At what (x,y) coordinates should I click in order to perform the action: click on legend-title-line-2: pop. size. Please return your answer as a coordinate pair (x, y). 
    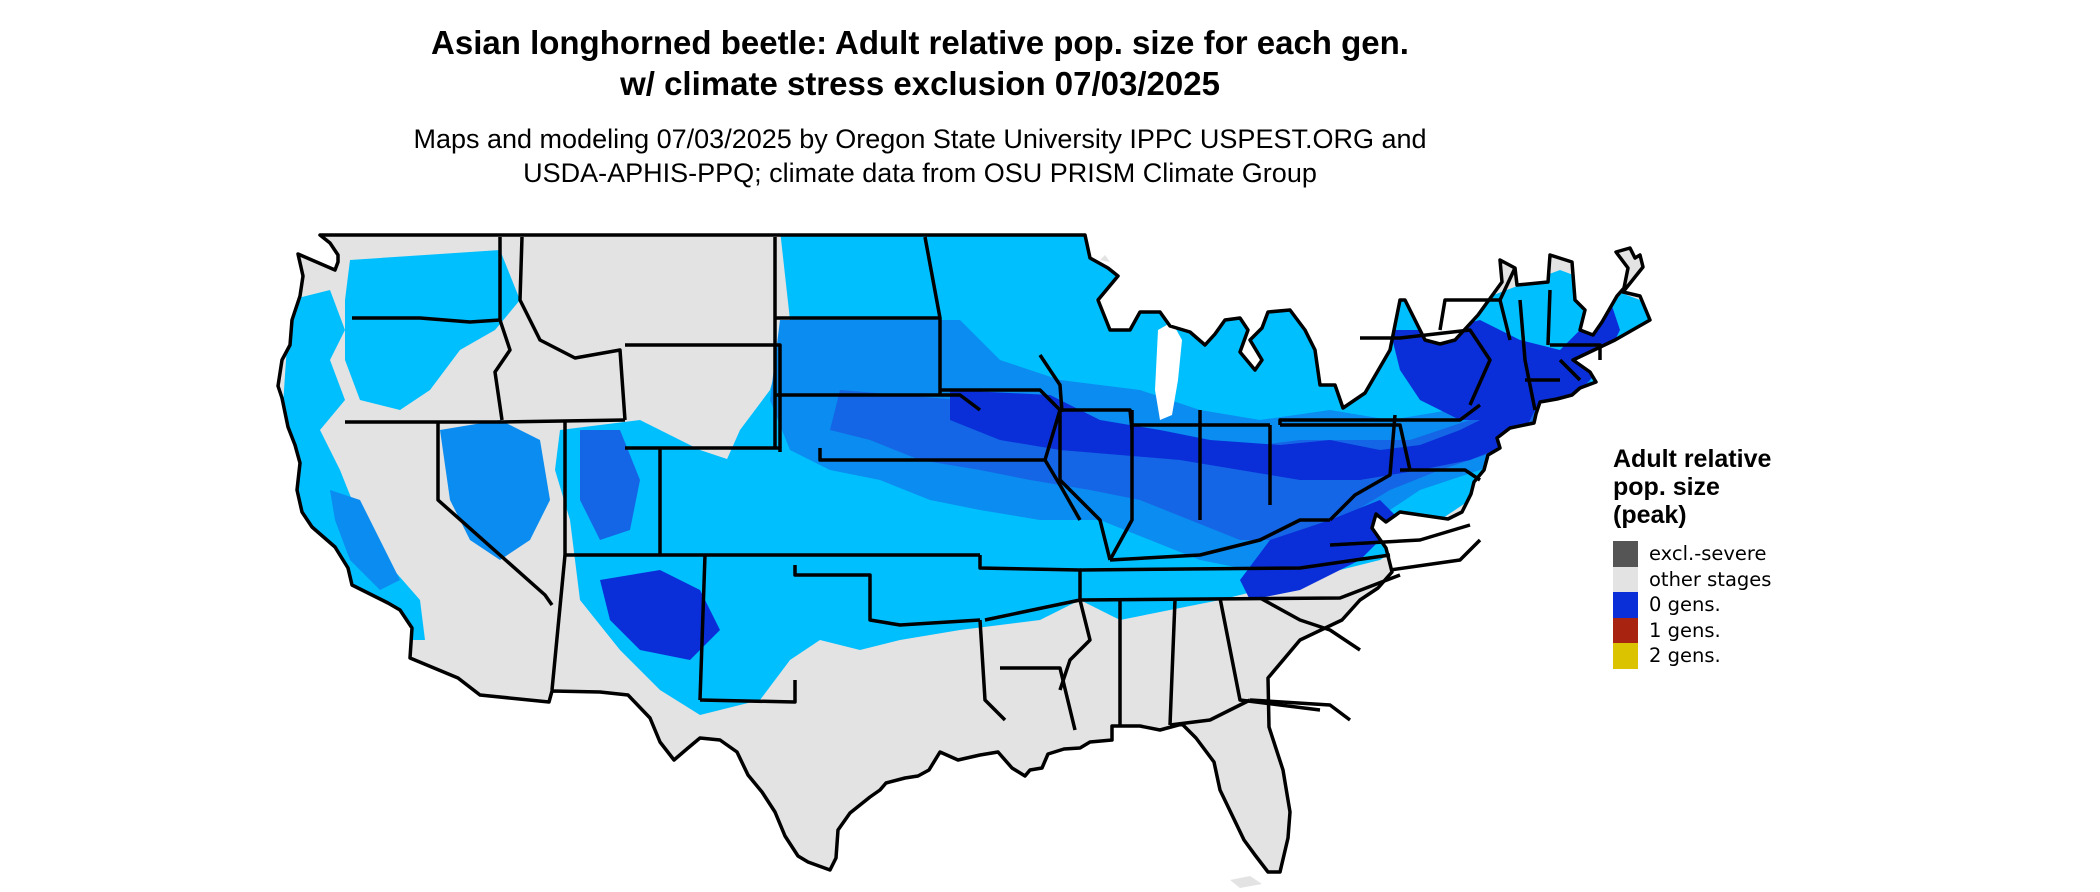
    Looking at the image, I should click on (1666, 487).